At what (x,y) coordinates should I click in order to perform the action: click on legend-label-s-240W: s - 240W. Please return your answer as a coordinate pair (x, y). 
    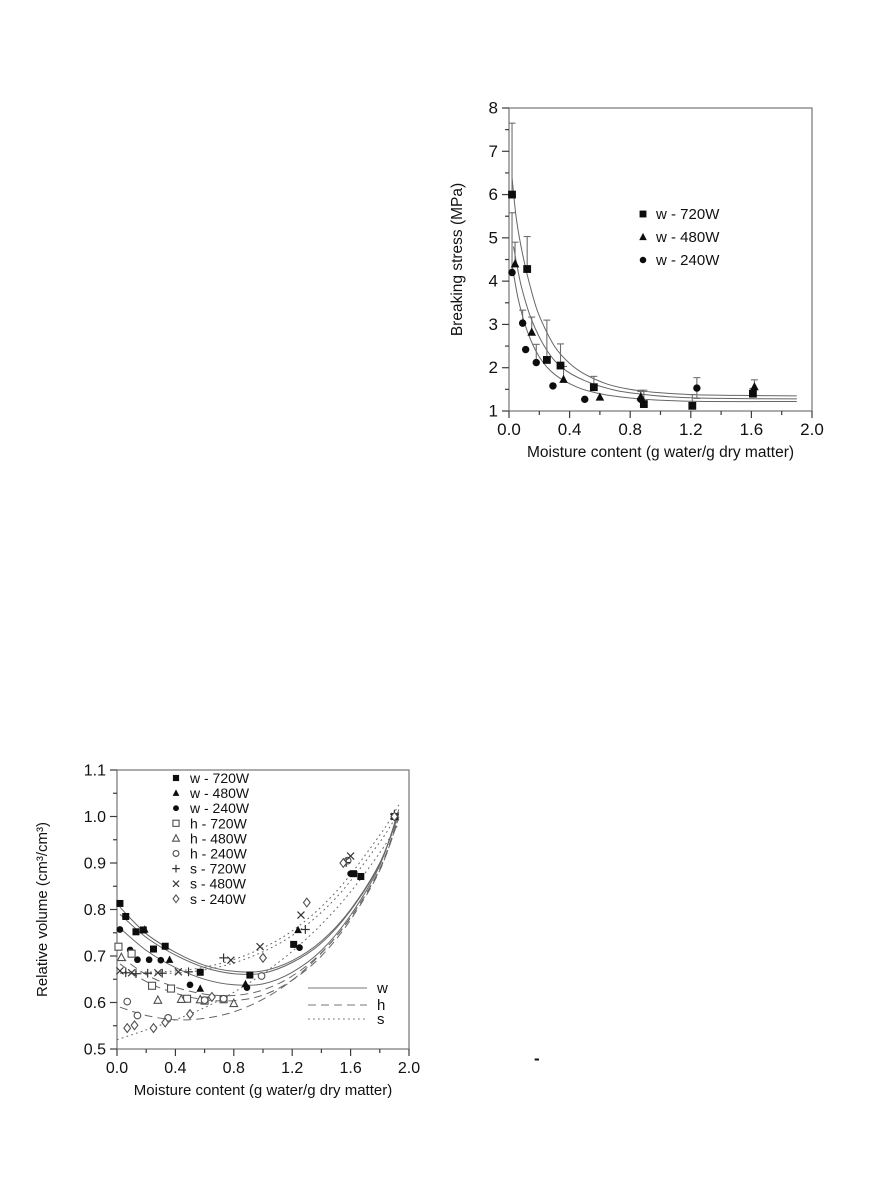
    Looking at the image, I should click on (218, 899).